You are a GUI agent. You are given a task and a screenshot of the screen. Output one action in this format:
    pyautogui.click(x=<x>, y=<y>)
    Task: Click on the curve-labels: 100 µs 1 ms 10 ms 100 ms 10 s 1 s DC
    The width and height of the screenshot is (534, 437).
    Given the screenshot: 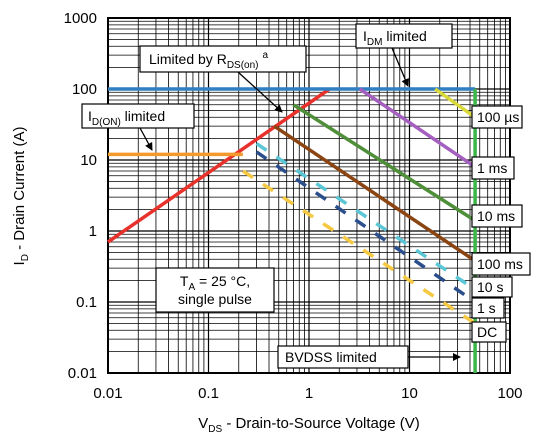 What is the action you would take?
    pyautogui.click(x=501, y=224)
    